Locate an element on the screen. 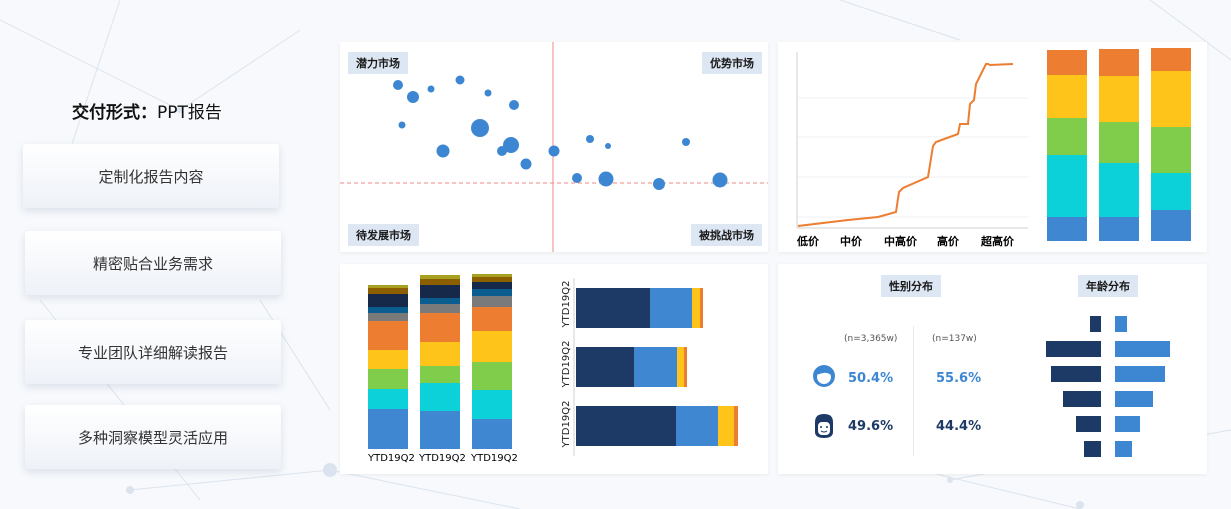 This screenshot has width=1231, height=509. male-pct-2: 44.4% is located at coordinates (959, 426).